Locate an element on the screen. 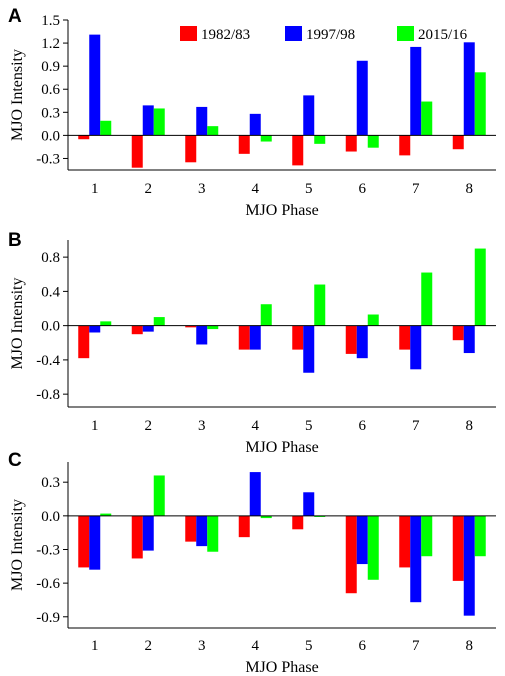 This screenshot has width=505, height=676. panel-letter: C is located at coordinates (15, 460).